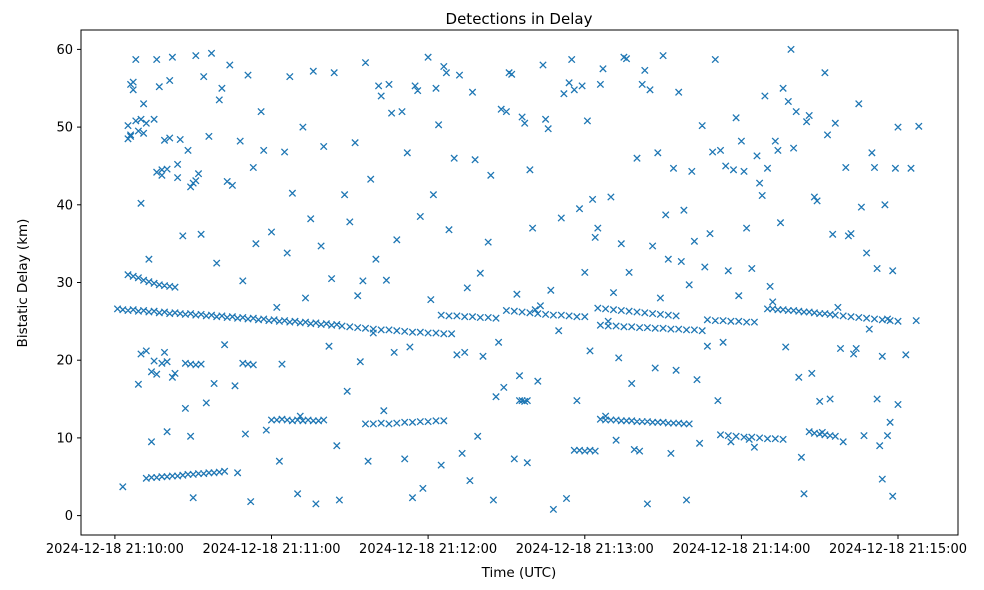 This screenshot has width=984, height=590. What do you see at coordinates (64, 50) in the screenshot?
I see `y-tick-label: 60` at bounding box center [64, 50].